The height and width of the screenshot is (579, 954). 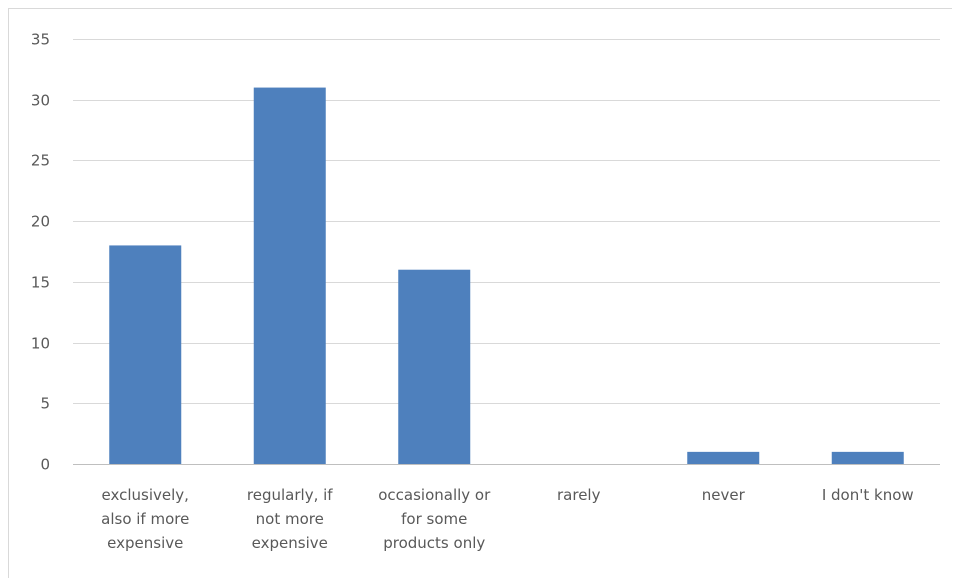 I want to click on y-tick-label: 15, so click(x=40, y=283).